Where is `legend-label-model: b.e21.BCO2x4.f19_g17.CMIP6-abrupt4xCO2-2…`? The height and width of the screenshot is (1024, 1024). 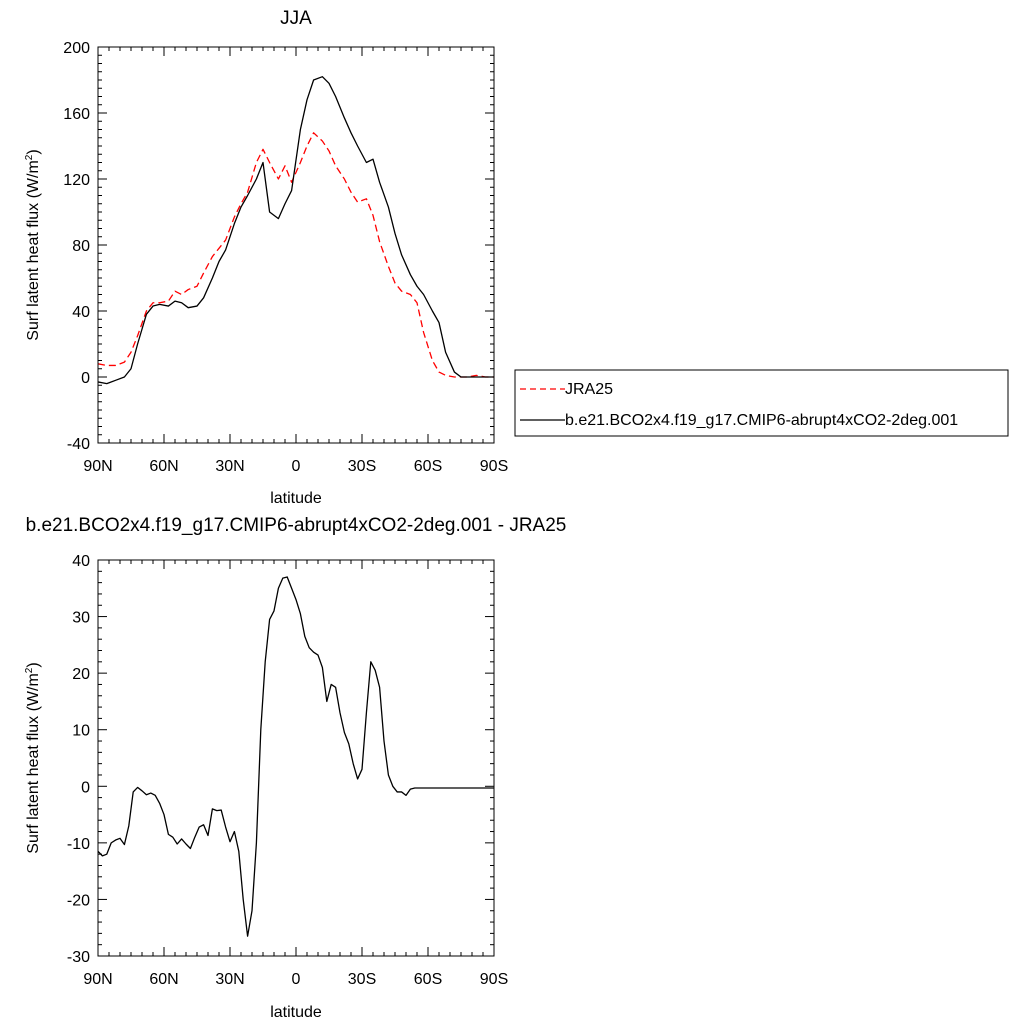 legend-label-model: b.e21.BCO2x4.f19_g17.CMIP6-abrupt4xCO2-2… is located at coordinates (761, 420).